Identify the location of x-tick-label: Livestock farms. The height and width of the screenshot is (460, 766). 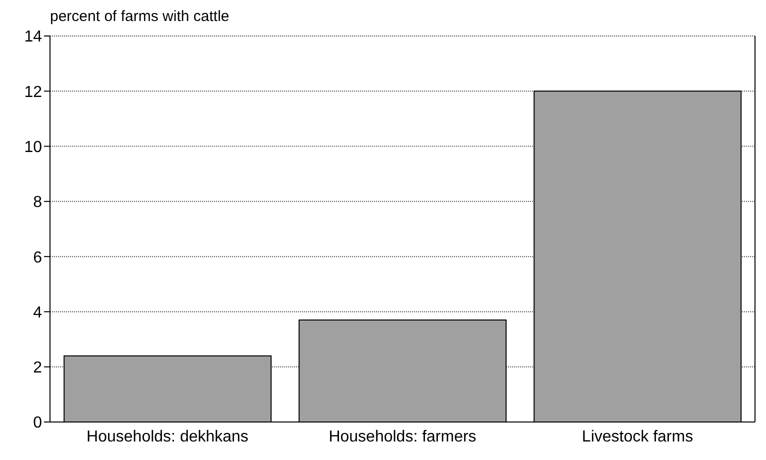
(638, 437).